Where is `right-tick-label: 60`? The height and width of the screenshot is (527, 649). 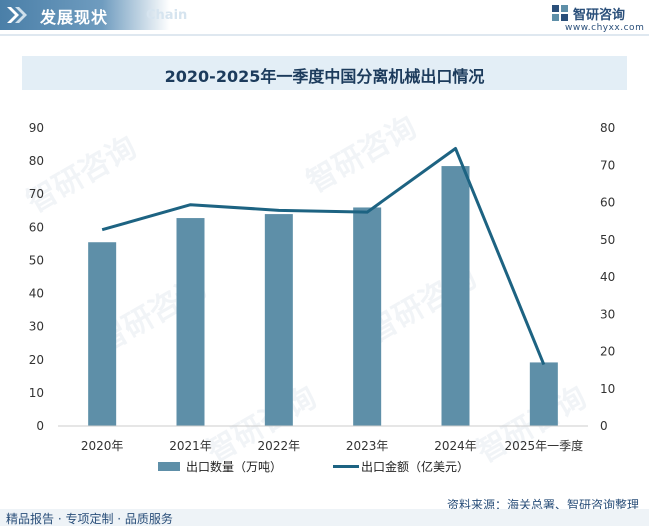 right-tick-label: 60 is located at coordinates (607, 203).